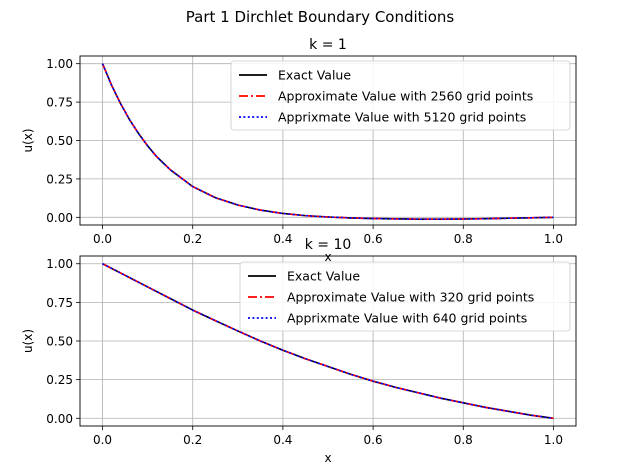 The height and width of the screenshot is (476, 640). What do you see at coordinates (320, 17) in the screenshot?
I see `figure-suptitle: Part 1 Dirchlet Boundary Conditions` at bounding box center [320, 17].